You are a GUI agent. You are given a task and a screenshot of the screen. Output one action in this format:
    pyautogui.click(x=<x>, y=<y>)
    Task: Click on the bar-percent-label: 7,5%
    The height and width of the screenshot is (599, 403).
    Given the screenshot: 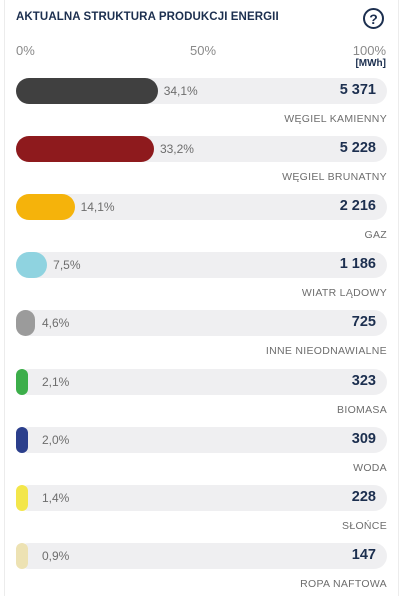 What is the action you would take?
    pyautogui.click(x=67, y=265)
    